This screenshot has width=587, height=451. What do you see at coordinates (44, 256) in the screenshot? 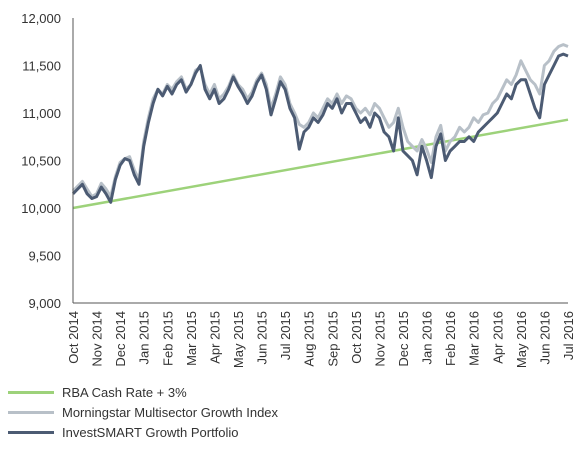
I see `y-tick-label: 9,500` at bounding box center [44, 256].